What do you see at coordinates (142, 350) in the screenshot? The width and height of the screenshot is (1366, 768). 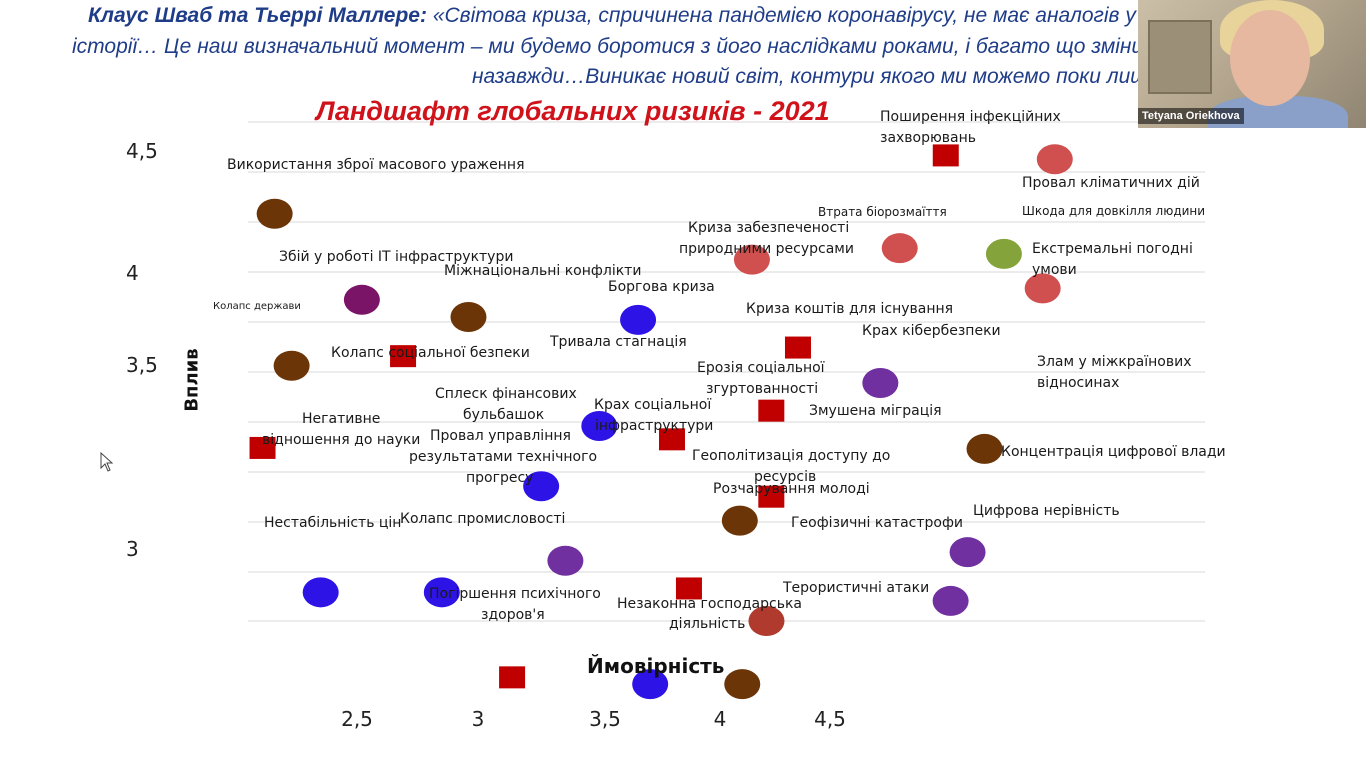 I see `y-tick-labels: 3 3,5 4 4,5` at bounding box center [142, 350].